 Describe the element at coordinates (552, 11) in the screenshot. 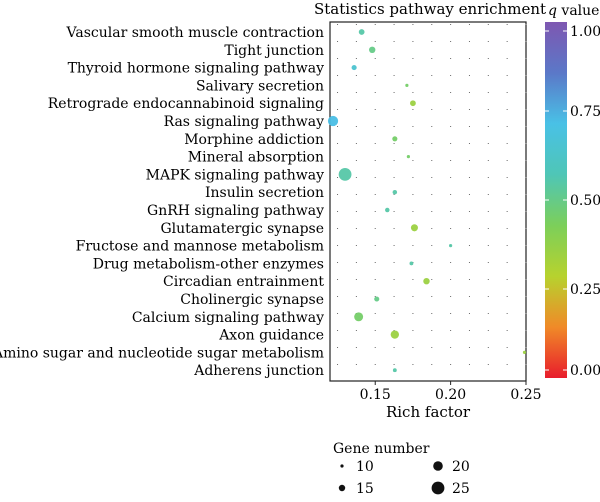

I see `q-legend-title-q: q` at that location.